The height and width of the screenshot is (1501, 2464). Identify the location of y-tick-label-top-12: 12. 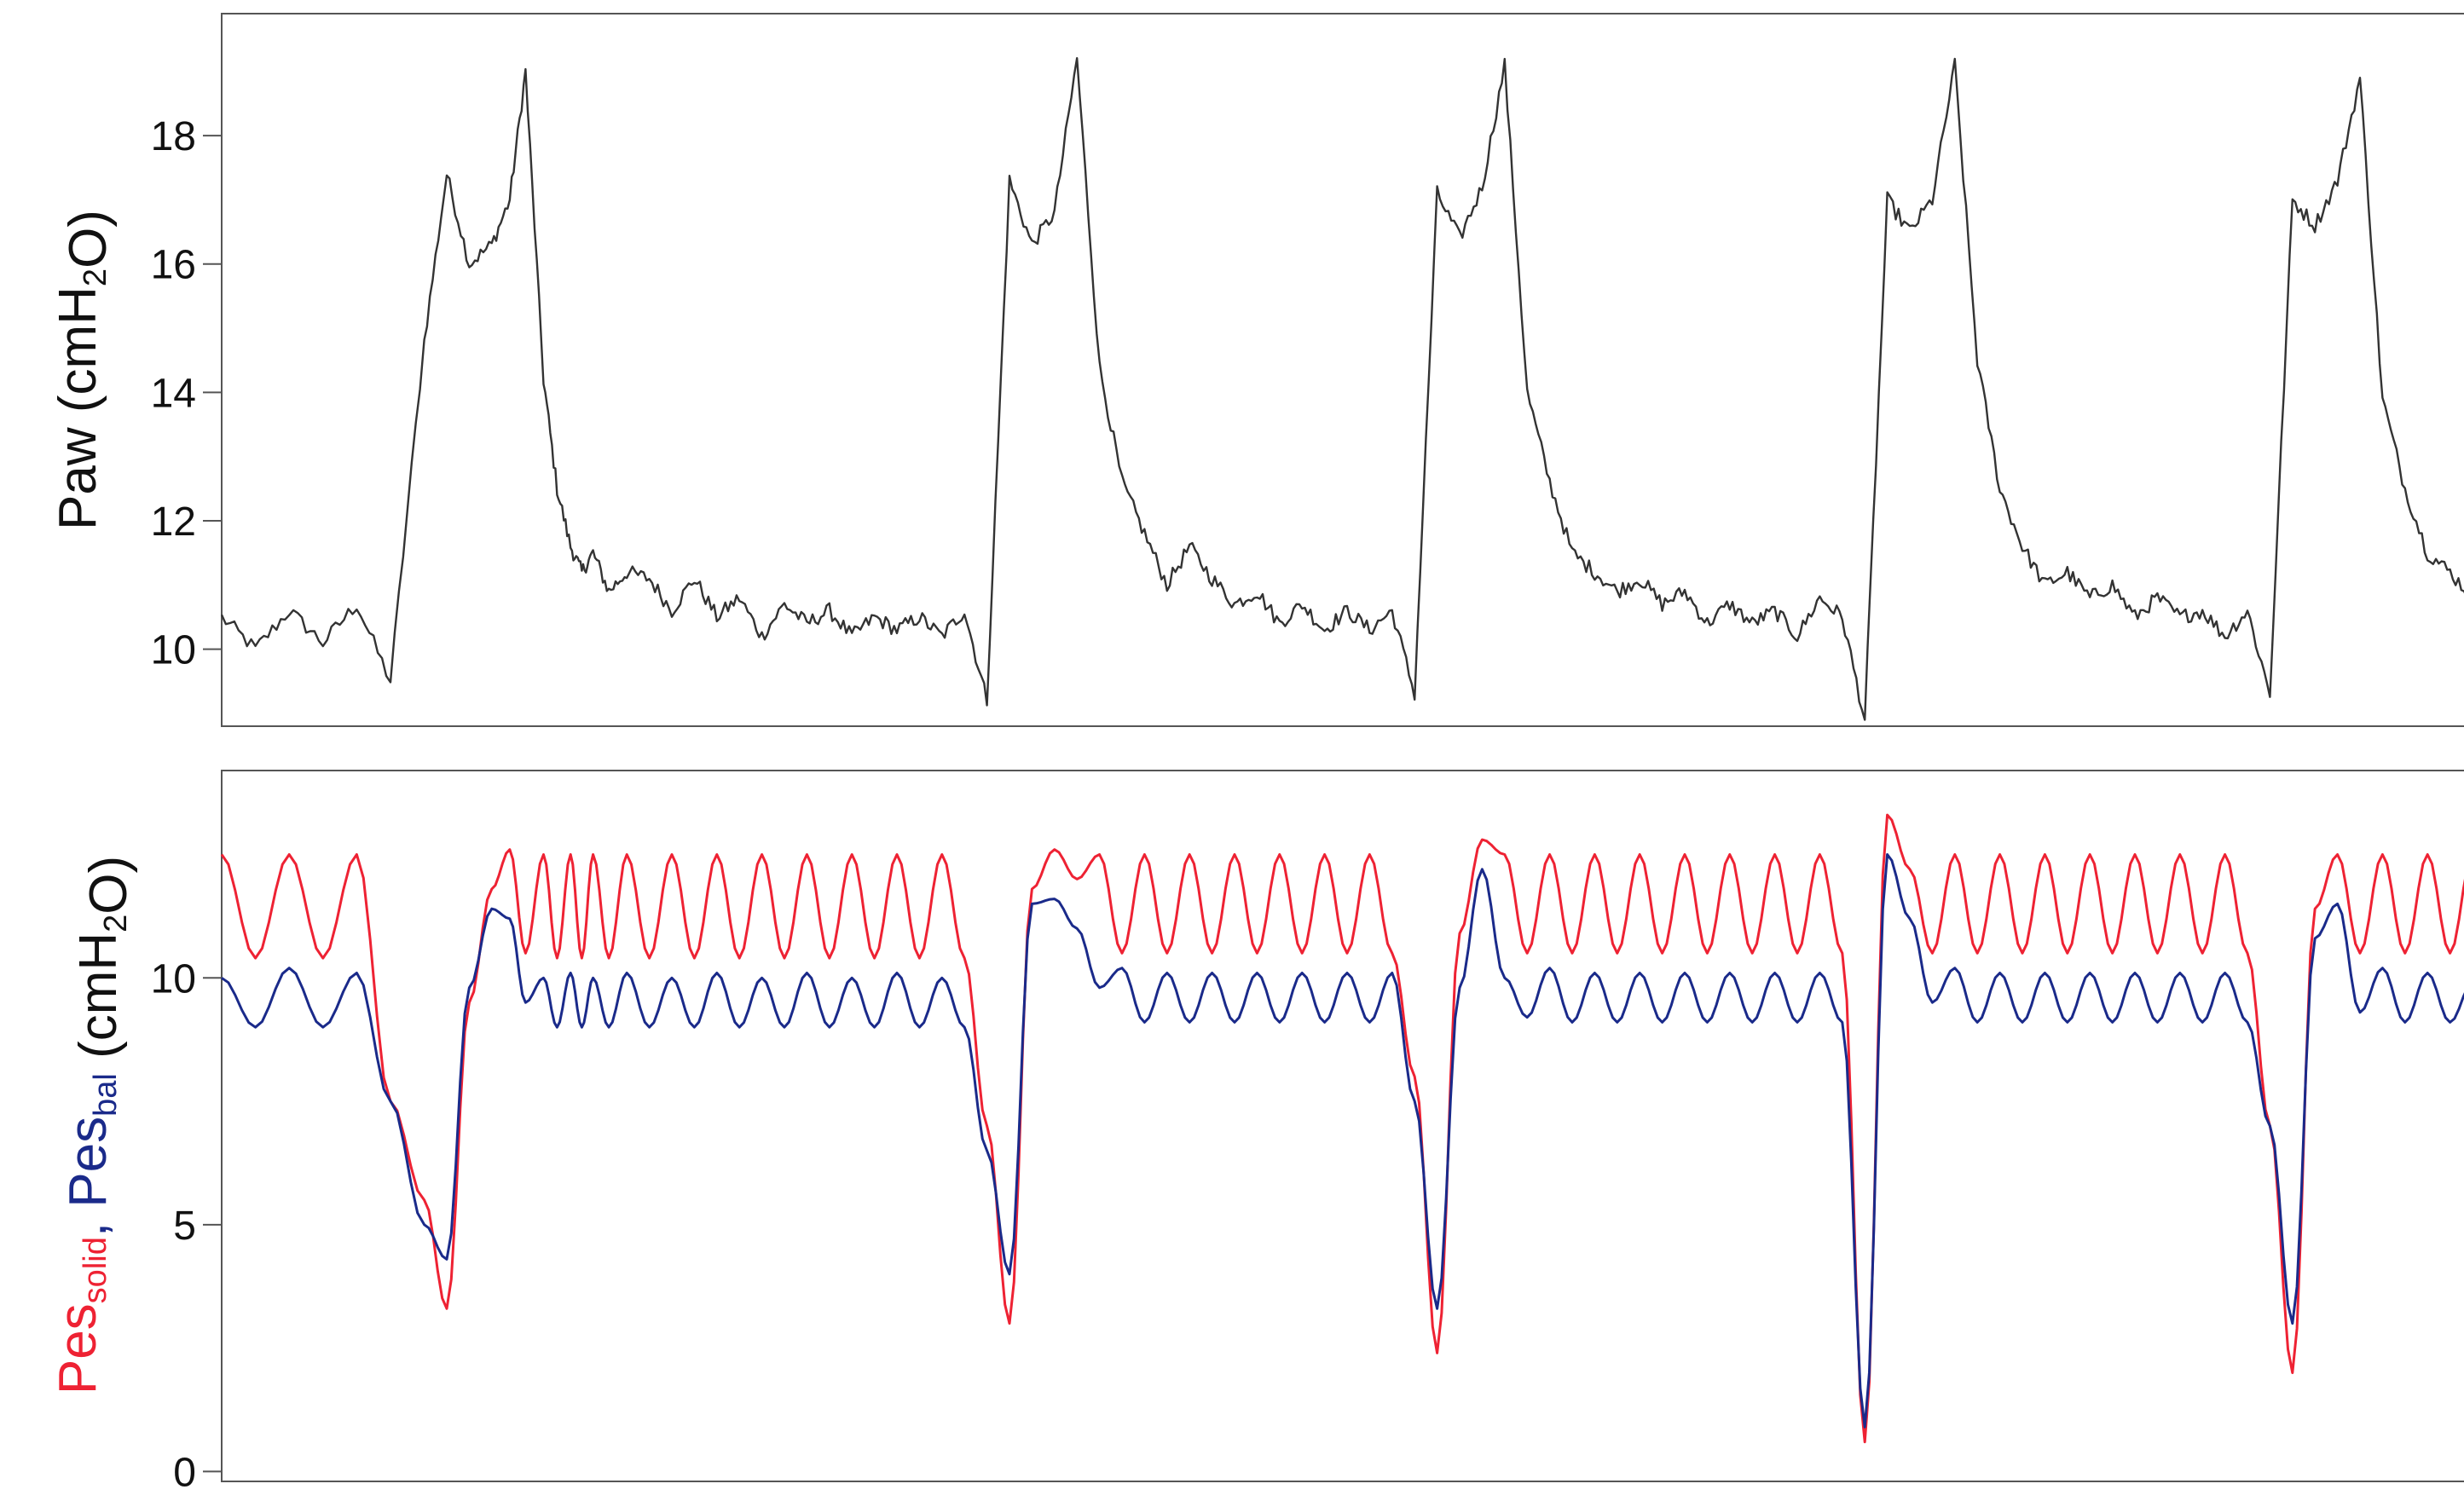
(173, 522).